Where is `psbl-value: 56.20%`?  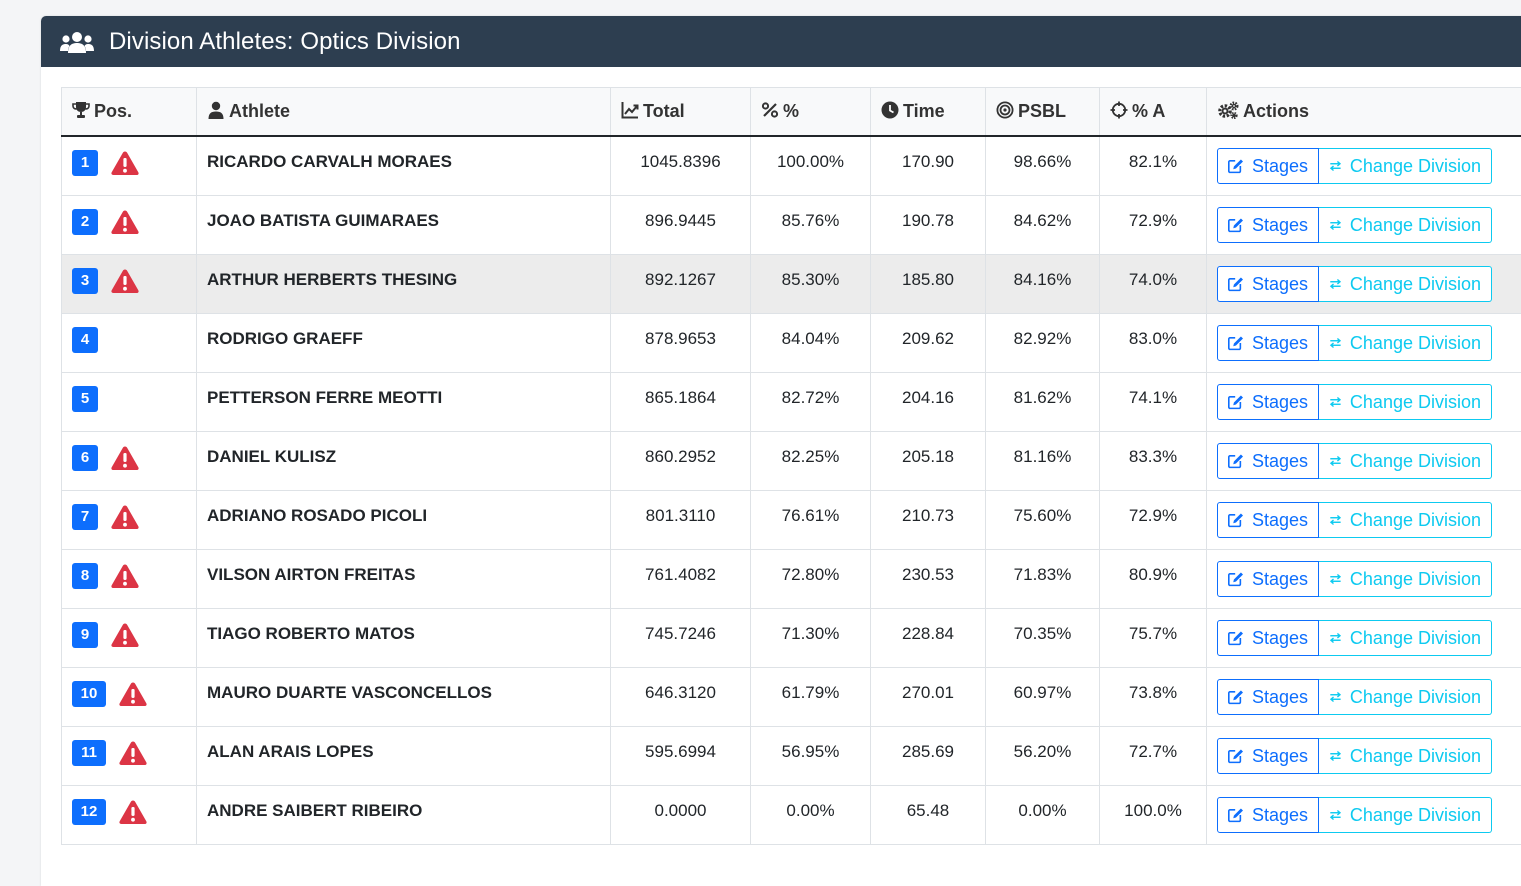
psbl-value: 56.20% is located at coordinates (1043, 756).